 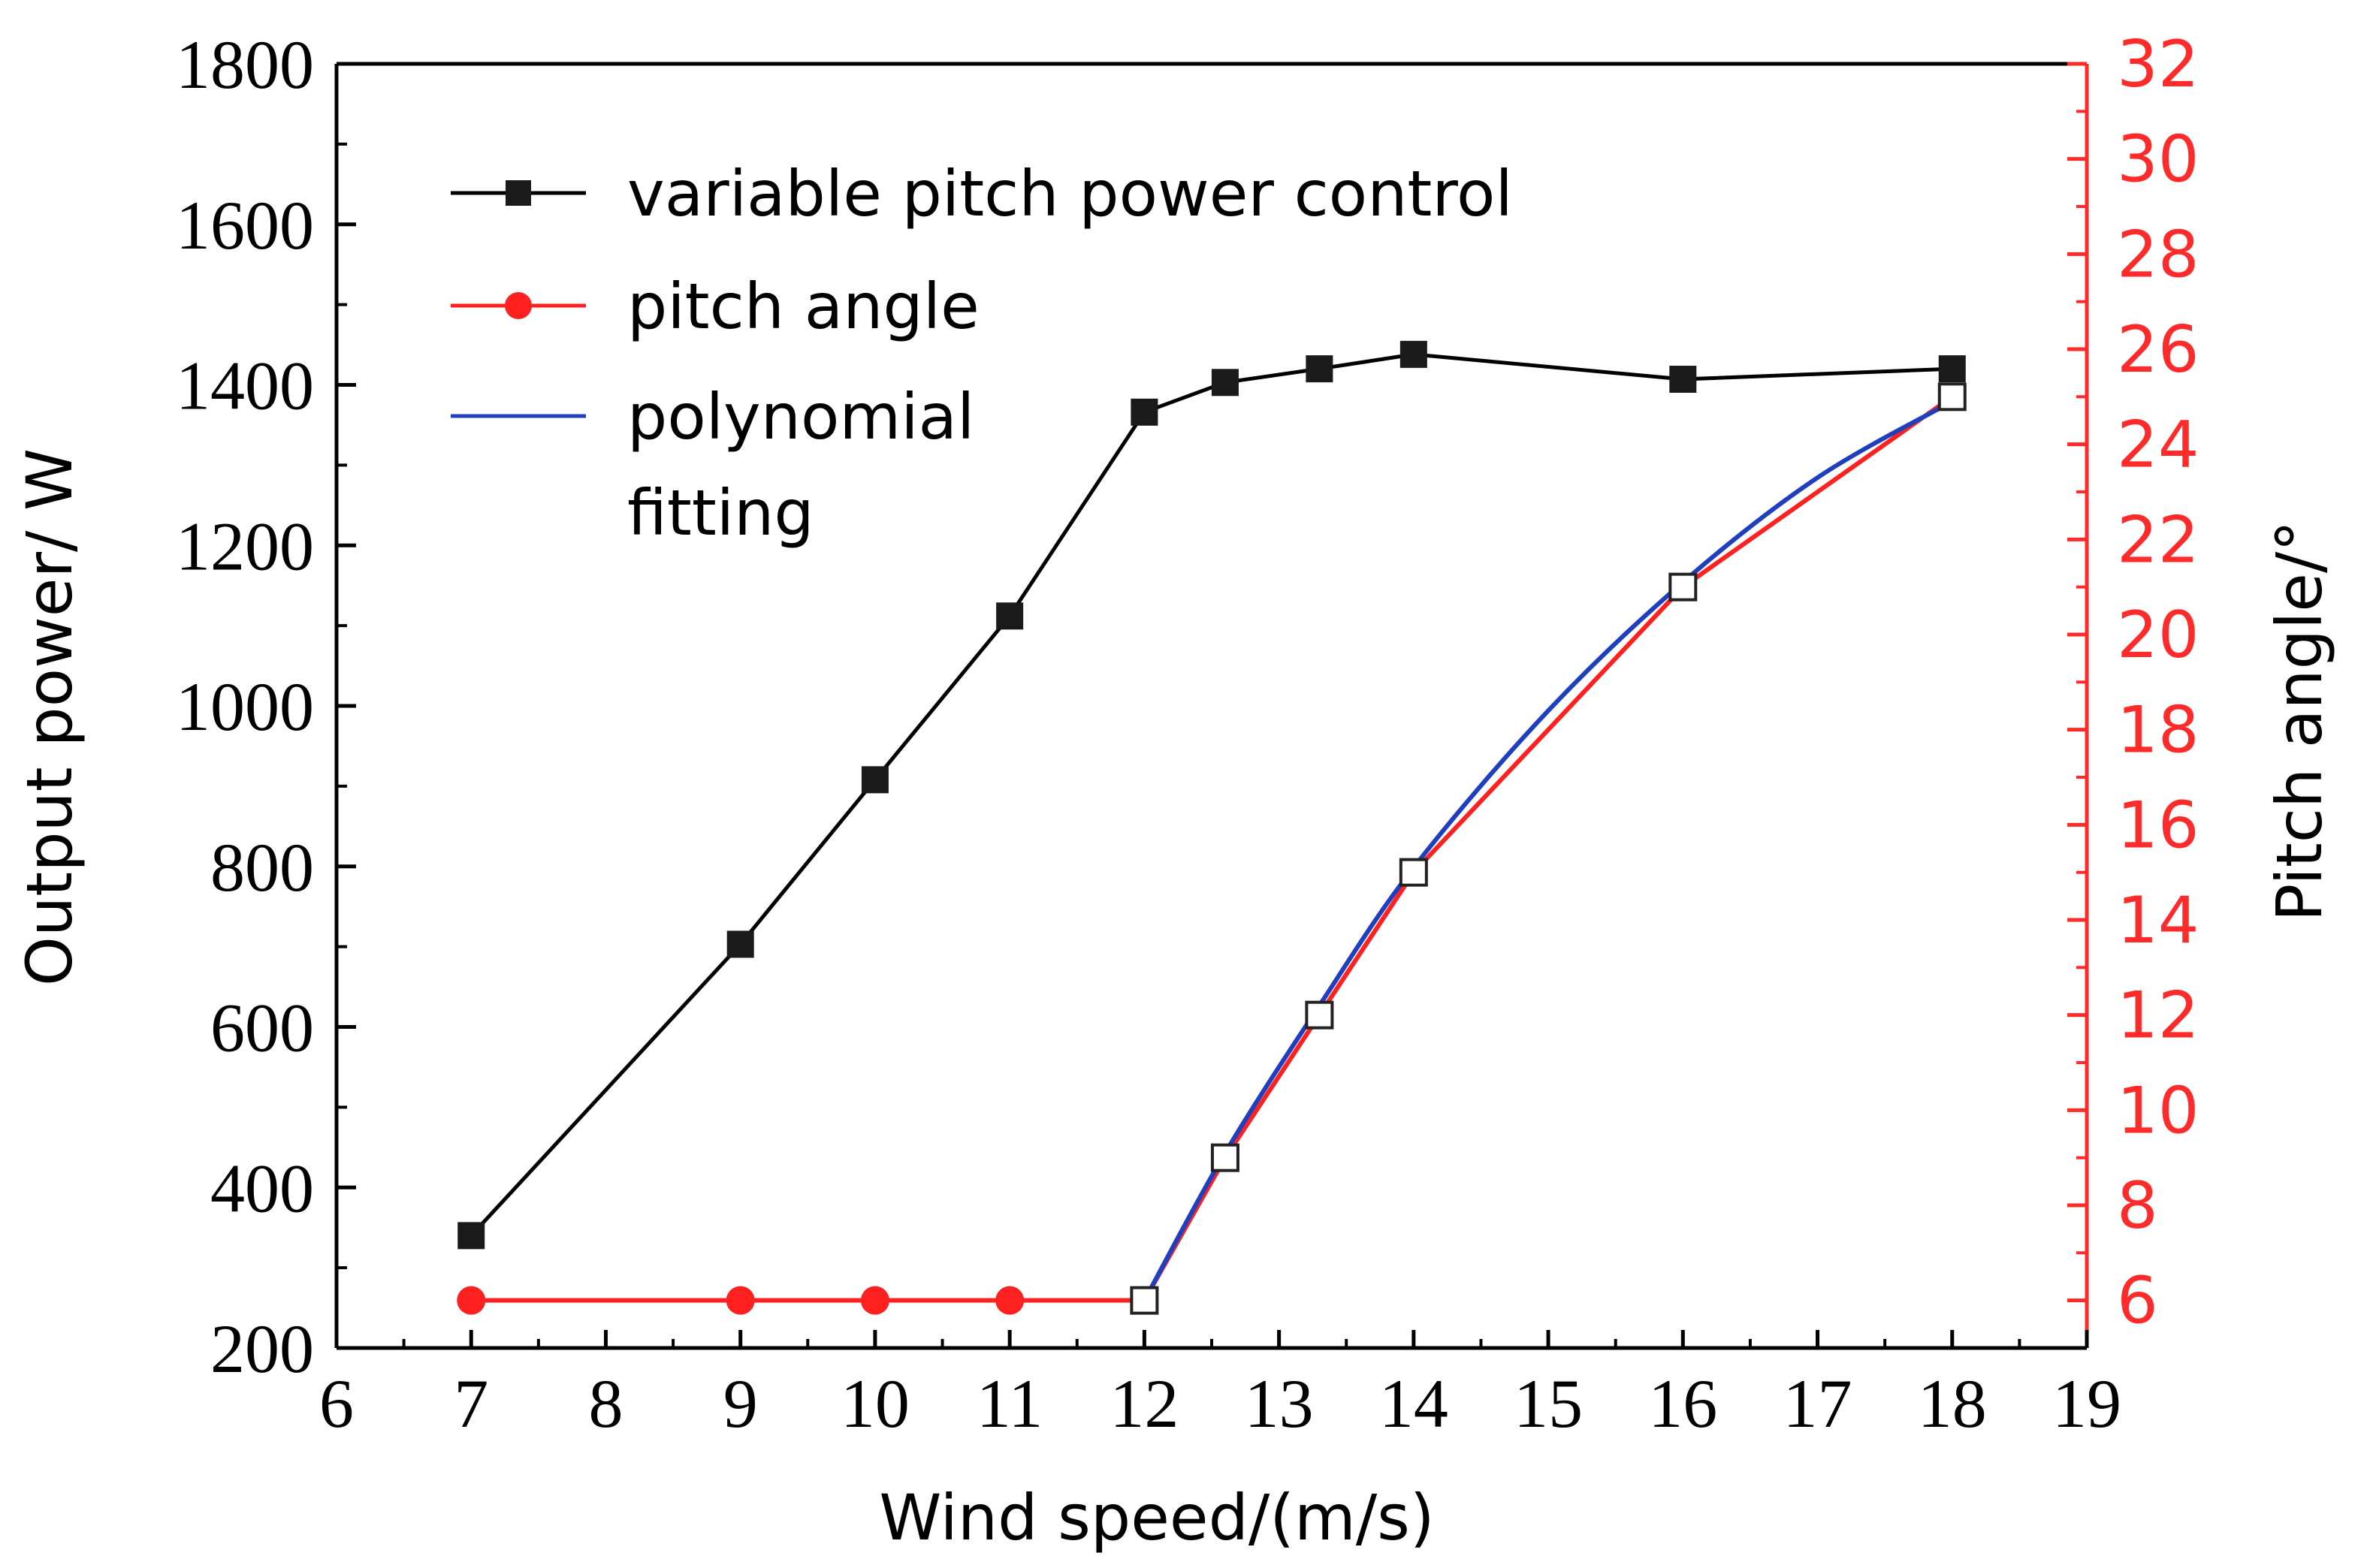 What do you see at coordinates (1682, 1403) in the screenshot?
I see `x-tick-label: 16` at bounding box center [1682, 1403].